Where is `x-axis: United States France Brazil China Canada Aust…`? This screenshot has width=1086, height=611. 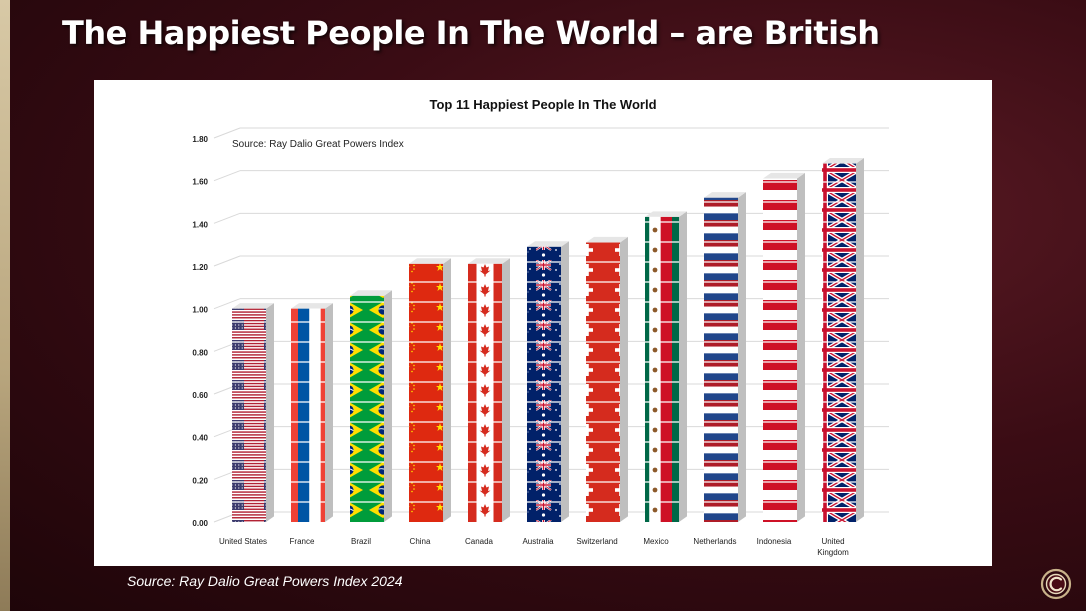 x-axis: United States France Brazil China Canada Aust… is located at coordinates (534, 547).